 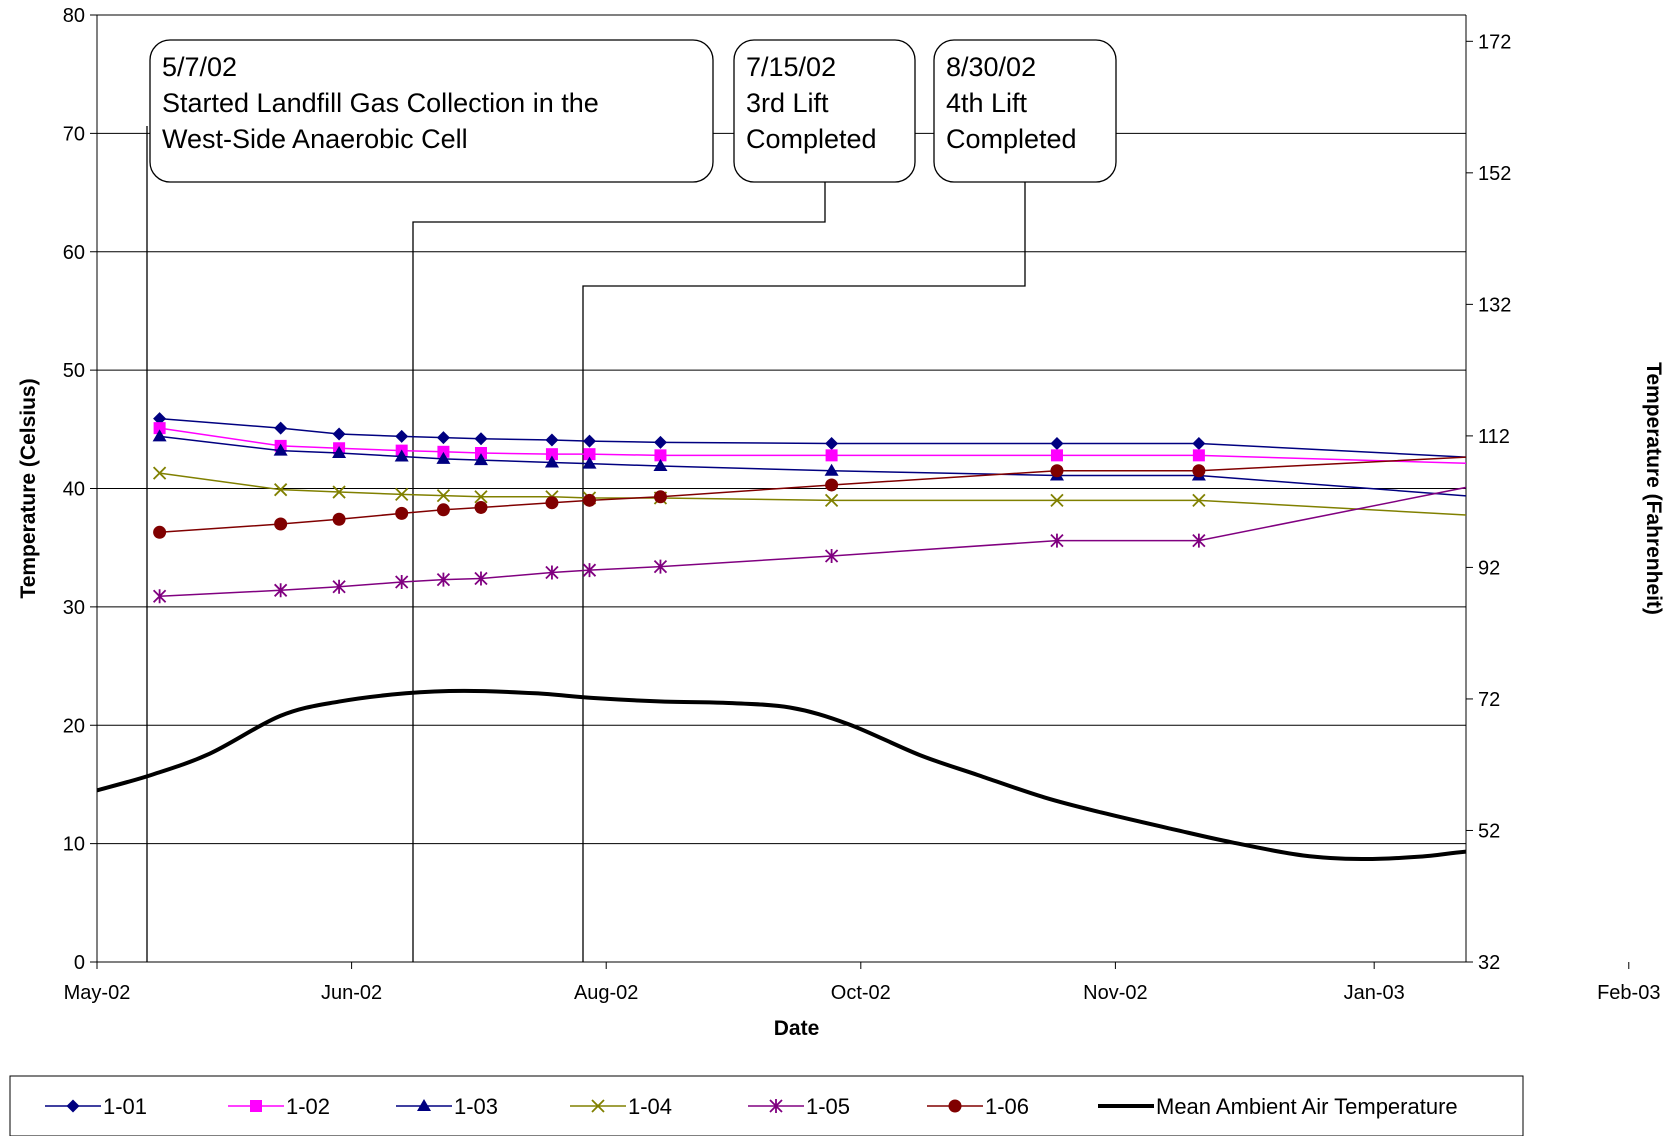 What do you see at coordinates (97, 993) in the screenshot?
I see `x-tick-label: May-02` at bounding box center [97, 993].